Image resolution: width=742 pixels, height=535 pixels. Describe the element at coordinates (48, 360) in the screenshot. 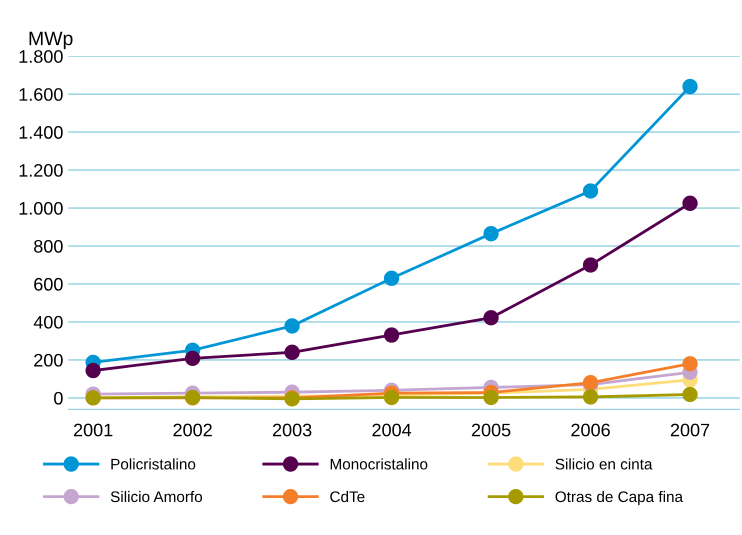

I see `y-tick-label: 200` at that location.